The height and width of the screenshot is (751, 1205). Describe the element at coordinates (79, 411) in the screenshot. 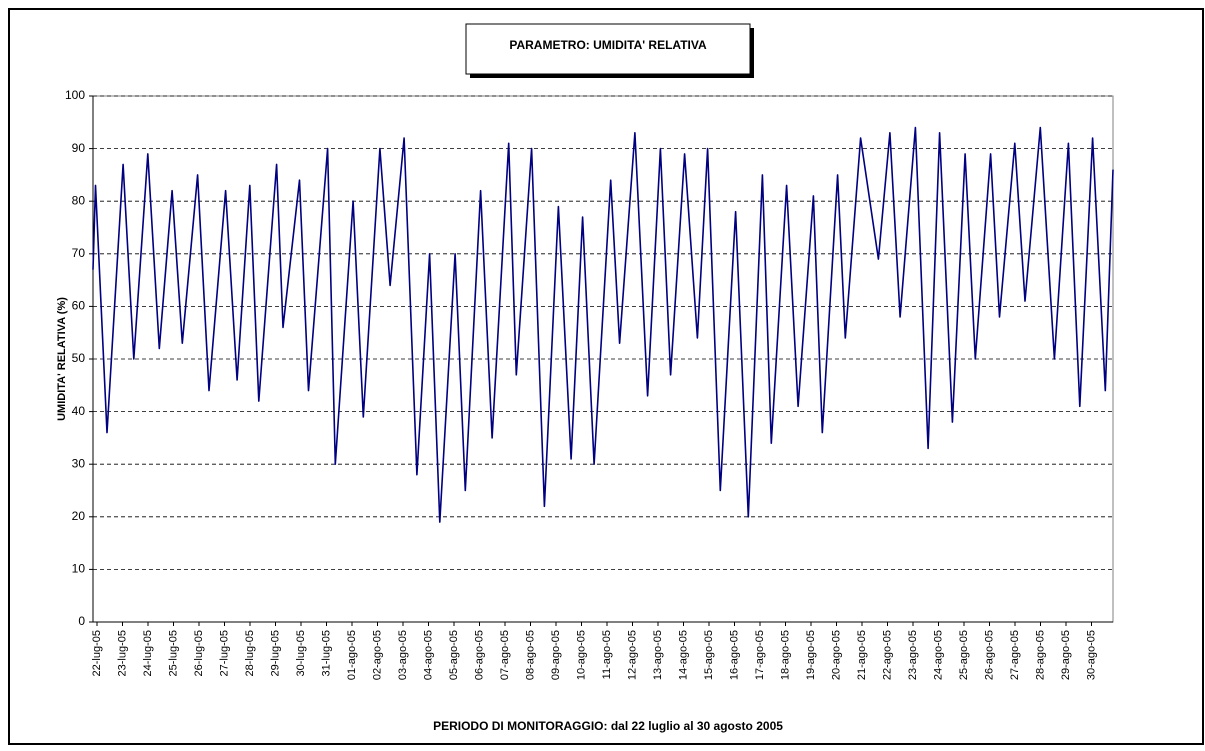

I see `y-tick-label: 40` at that location.